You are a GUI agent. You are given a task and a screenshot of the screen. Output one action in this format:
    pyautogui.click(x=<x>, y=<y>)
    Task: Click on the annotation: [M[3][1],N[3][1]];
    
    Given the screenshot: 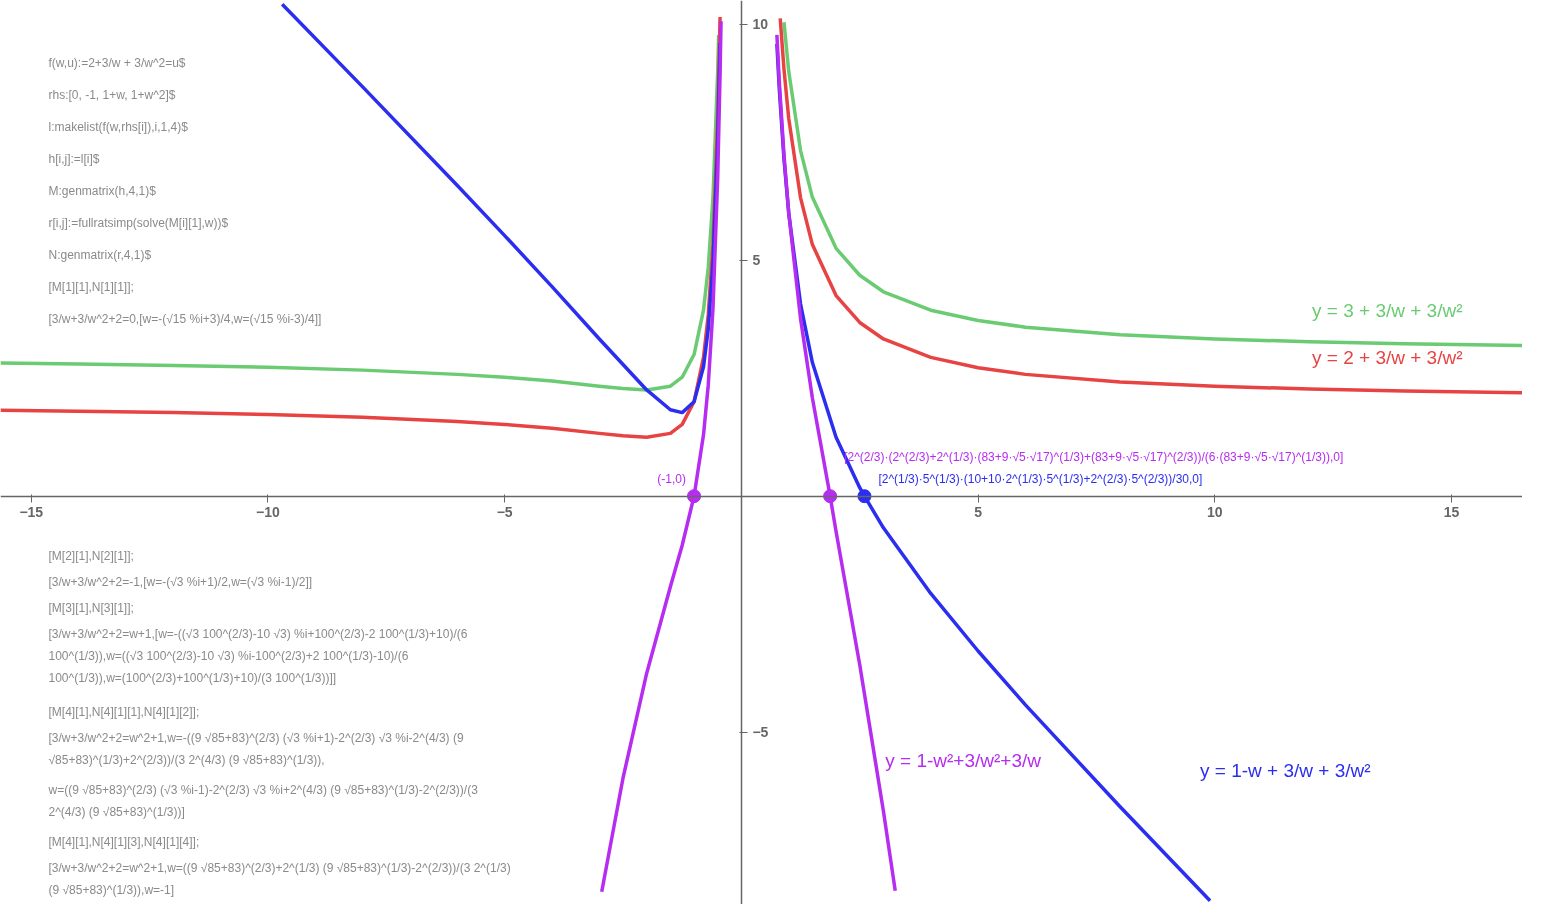 What is the action you would take?
    pyautogui.click(x=91, y=607)
    